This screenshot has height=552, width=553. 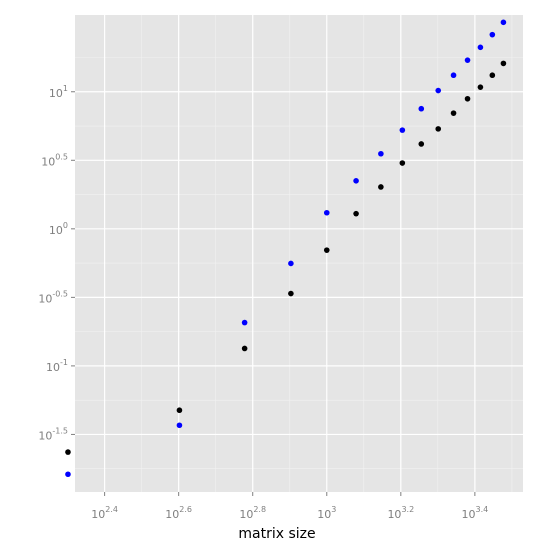 What do you see at coordinates (53, 297) in the screenshot?
I see `y-tick-label: 10-0.5` at bounding box center [53, 297].